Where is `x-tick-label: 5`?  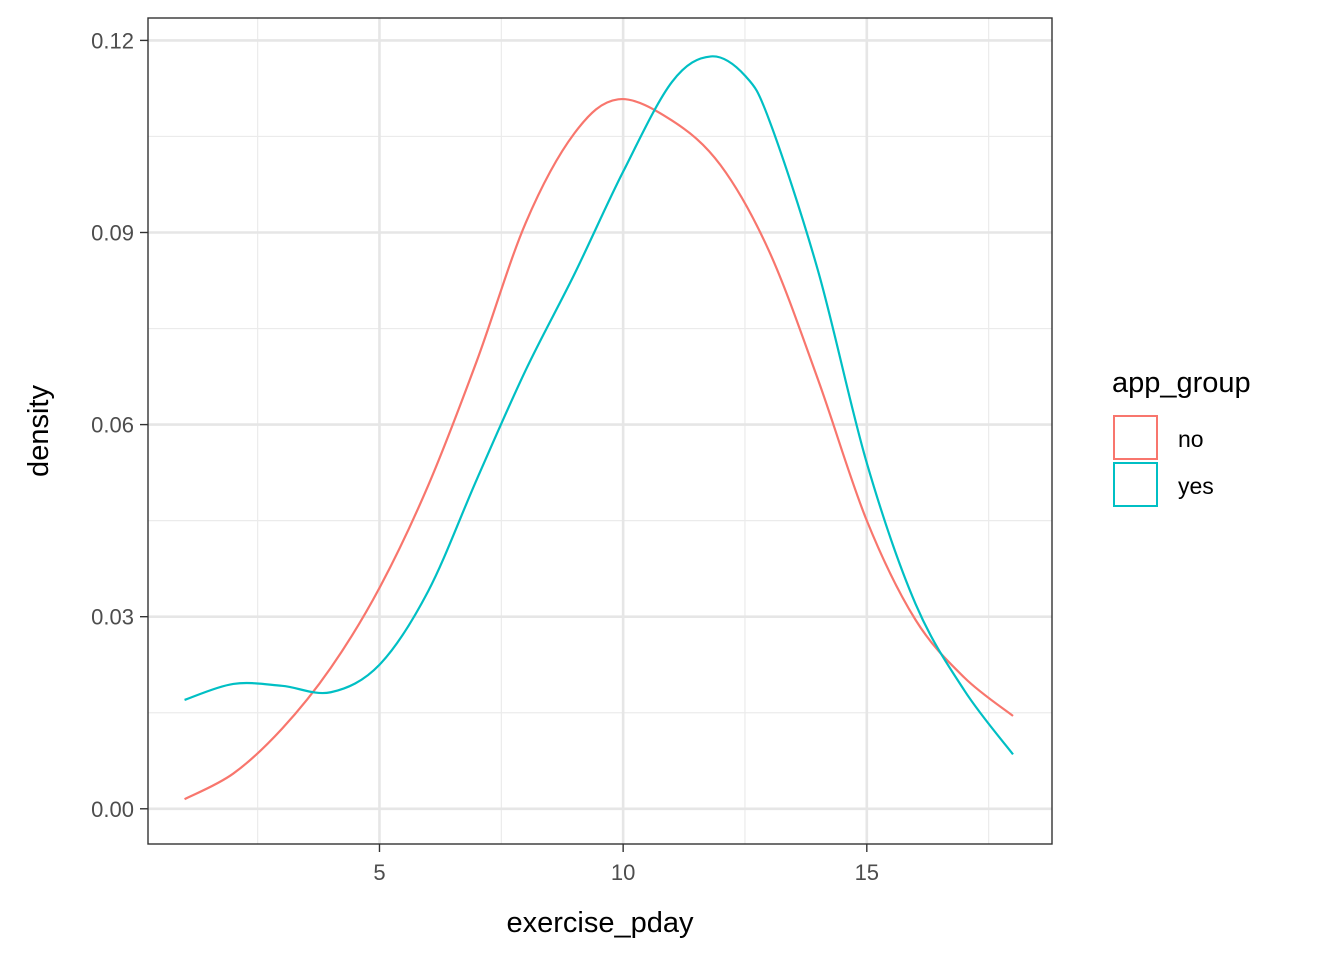 x-tick-label: 5 is located at coordinates (379, 872).